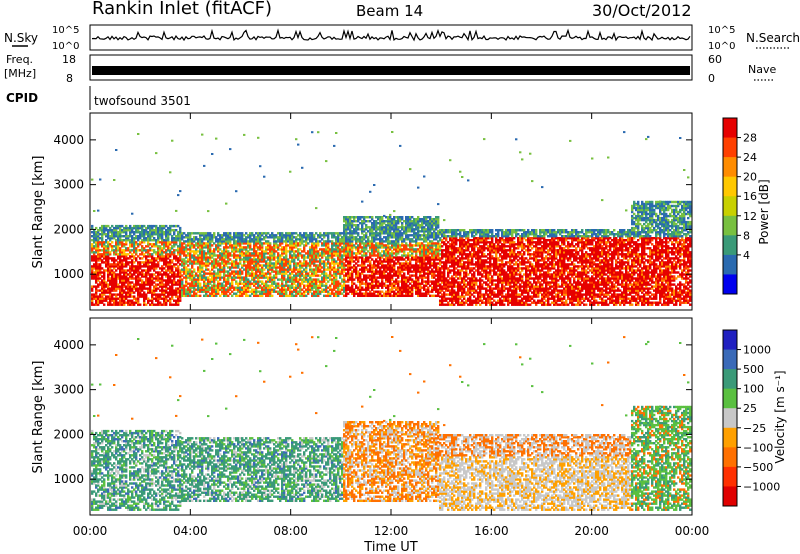  Describe the element at coordinates (142, 101) in the screenshot. I see `cpid-value: twofsound 3501` at that location.